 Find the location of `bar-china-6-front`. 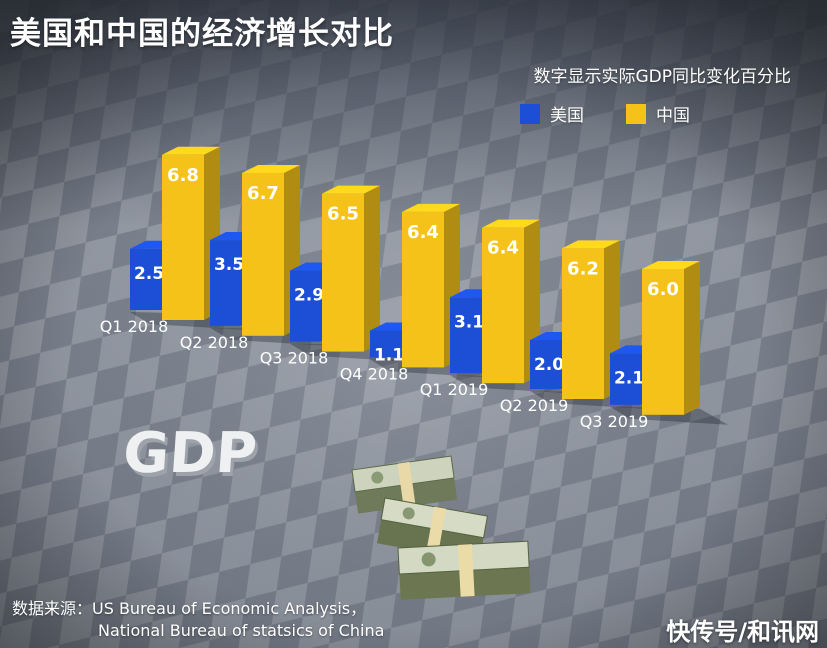

bar-china-6-front is located at coordinates (583, 323).